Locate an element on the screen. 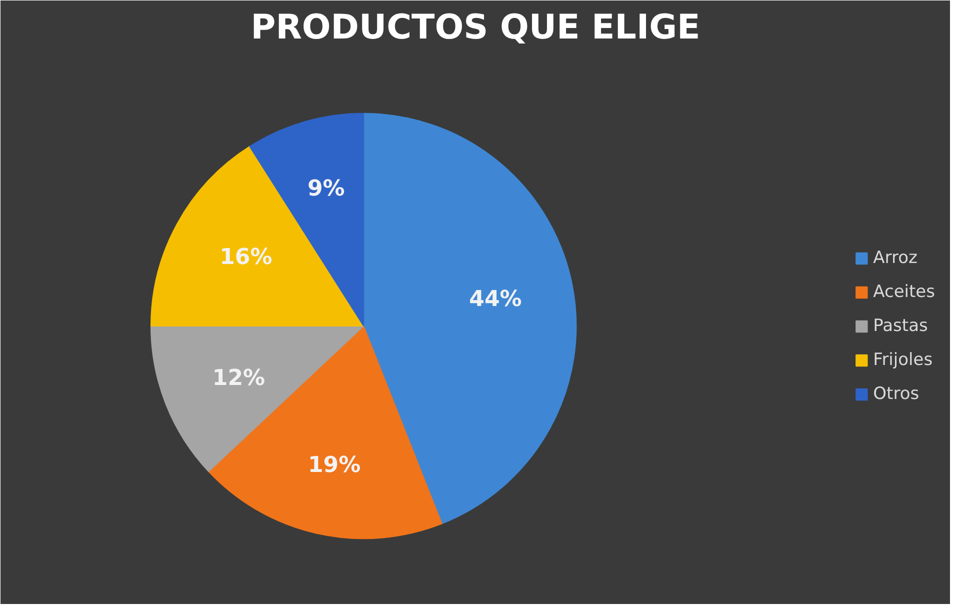 This screenshot has height=608, width=954. data-label: 12% is located at coordinates (239, 379).